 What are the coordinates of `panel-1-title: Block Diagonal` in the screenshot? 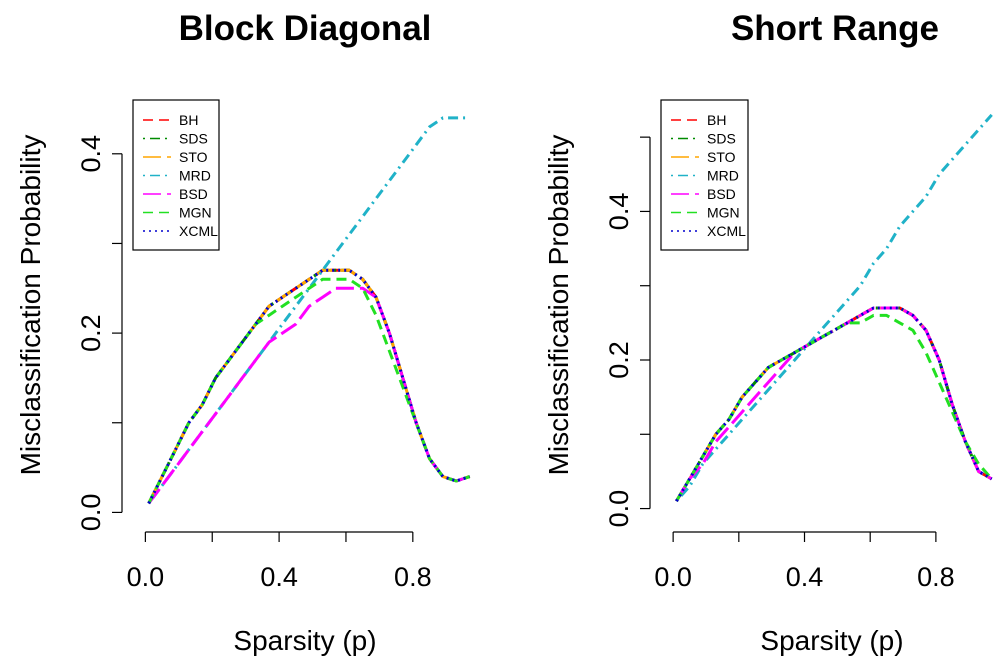 It's located at (305, 28).